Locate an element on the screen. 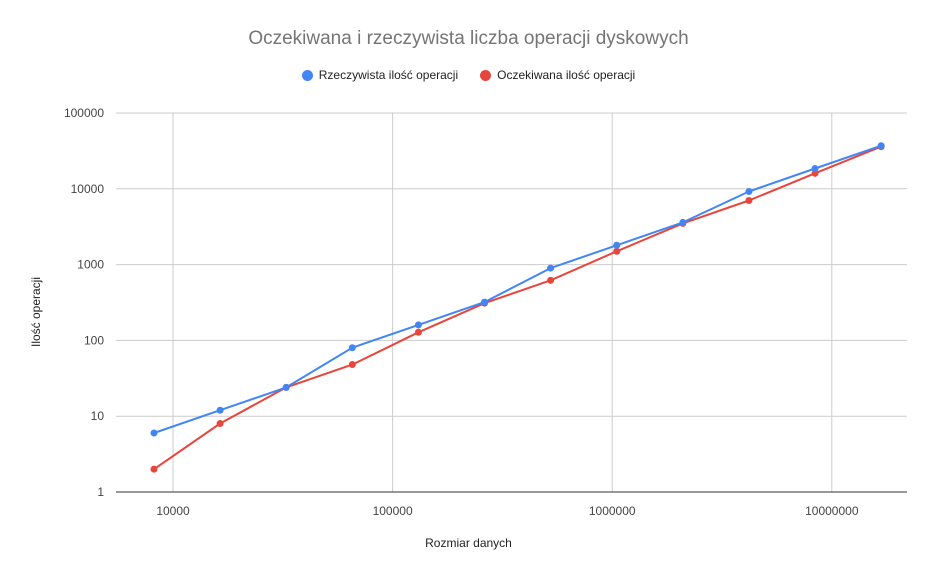 The image size is (937, 580). legend-item-expected: Oczekiwana ilość operacji is located at coordinates (557, 75).